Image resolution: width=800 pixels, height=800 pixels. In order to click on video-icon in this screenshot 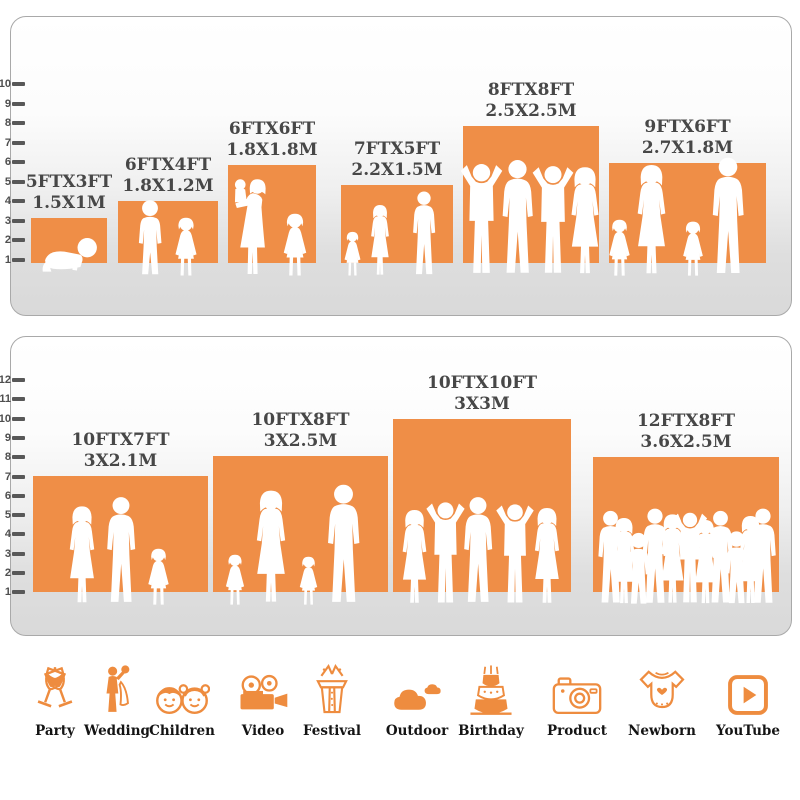, I will do `click(264, 692)`.